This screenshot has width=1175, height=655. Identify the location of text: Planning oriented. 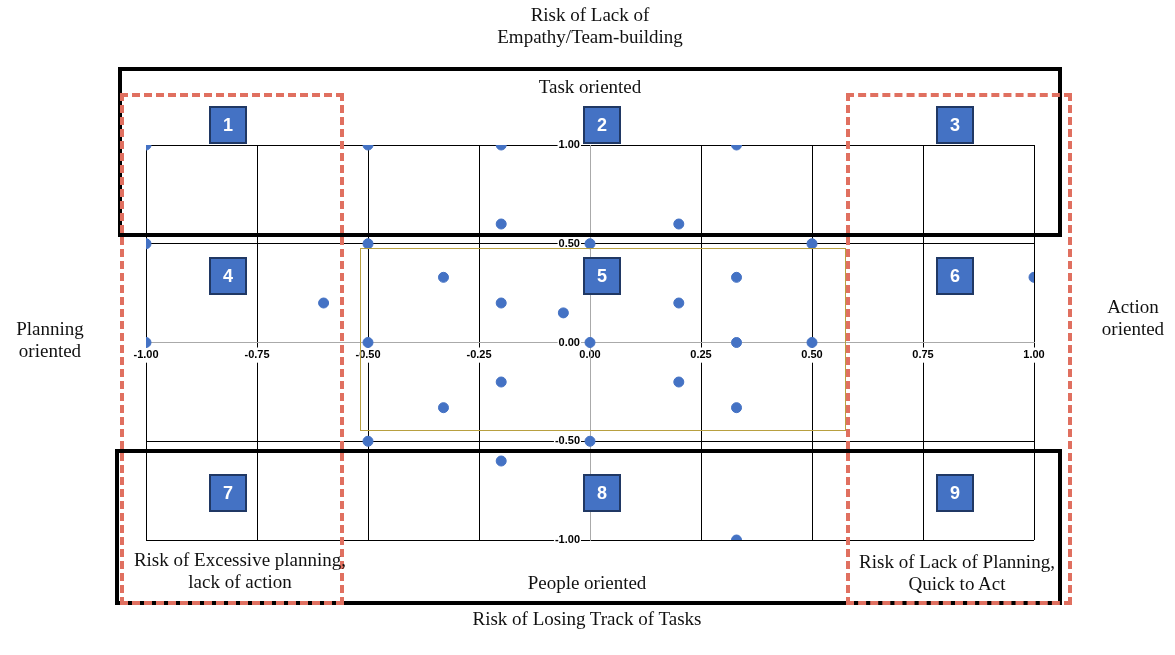
(50, 340).